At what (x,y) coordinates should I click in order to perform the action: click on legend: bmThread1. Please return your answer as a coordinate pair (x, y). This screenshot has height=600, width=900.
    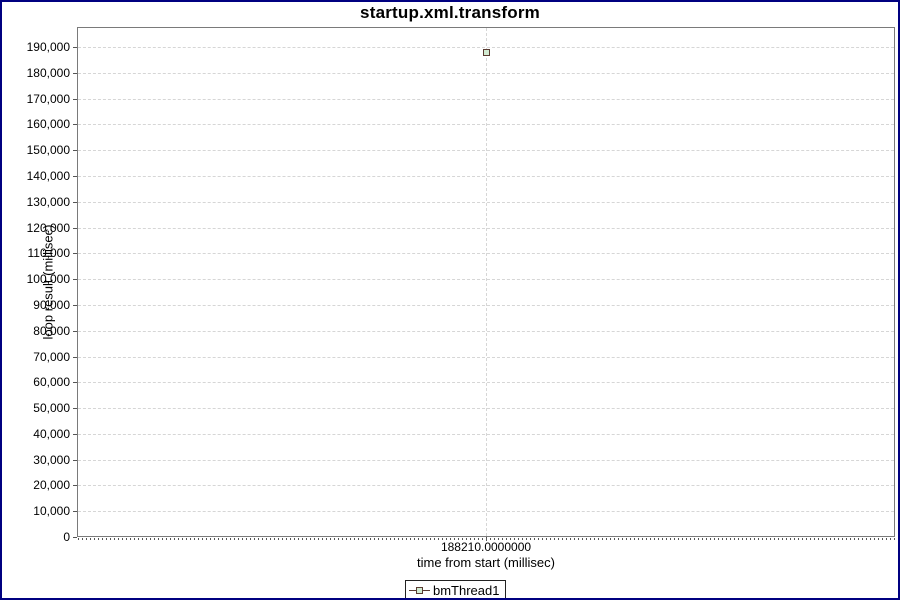
    Looking at the image, I should click on (456, 589).